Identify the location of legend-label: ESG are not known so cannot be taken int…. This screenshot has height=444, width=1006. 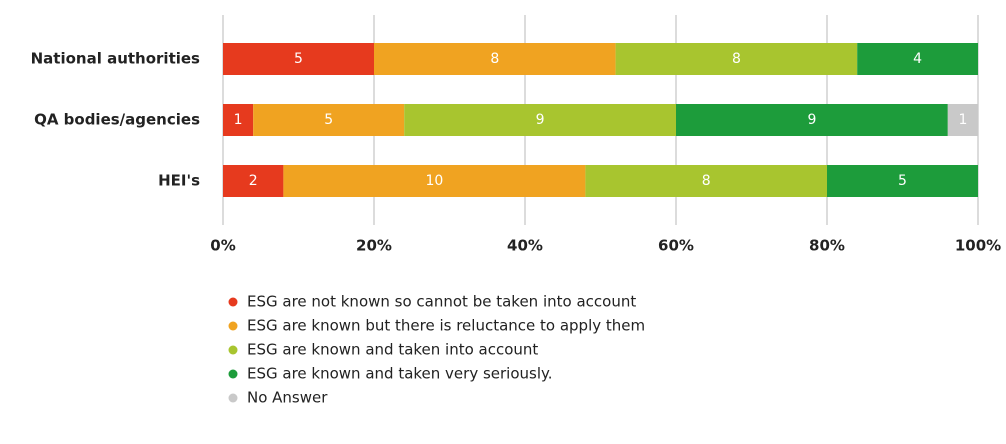
(441, 302).